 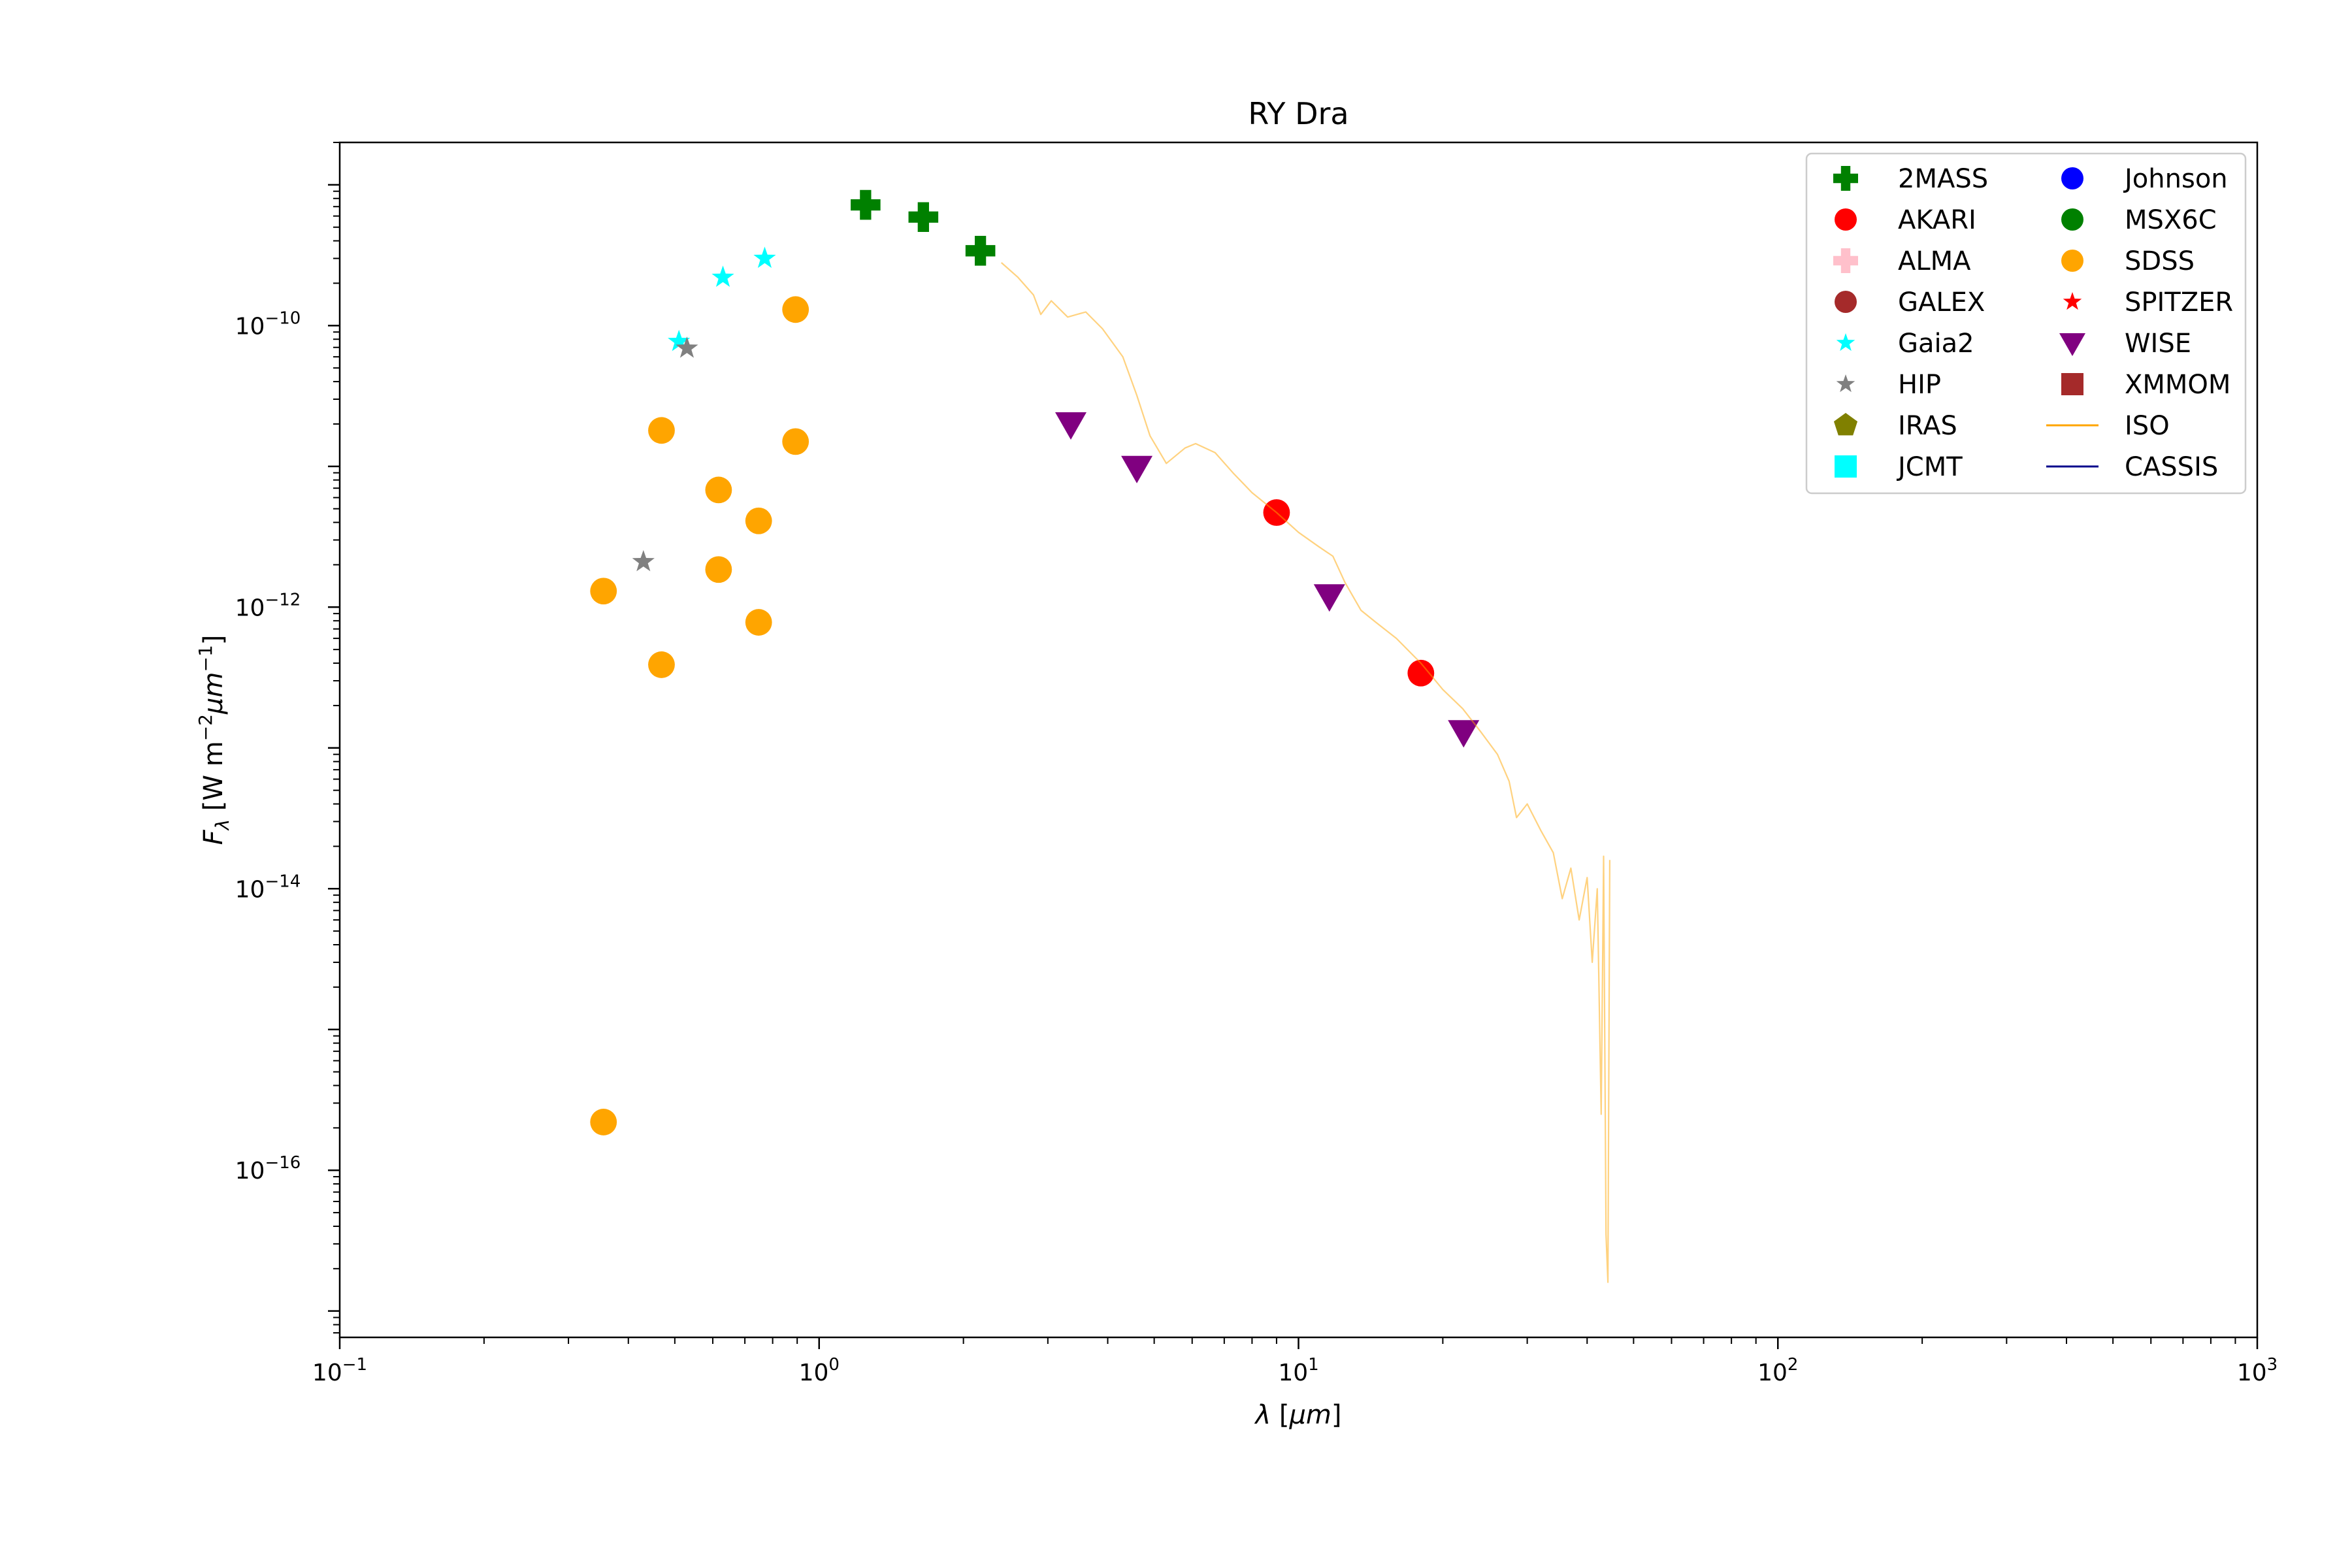 What do you see at coordinates (268, 1168) in the screenshot?
I see `y-tick-label: 10−16` at bounding box center [268, 1168].